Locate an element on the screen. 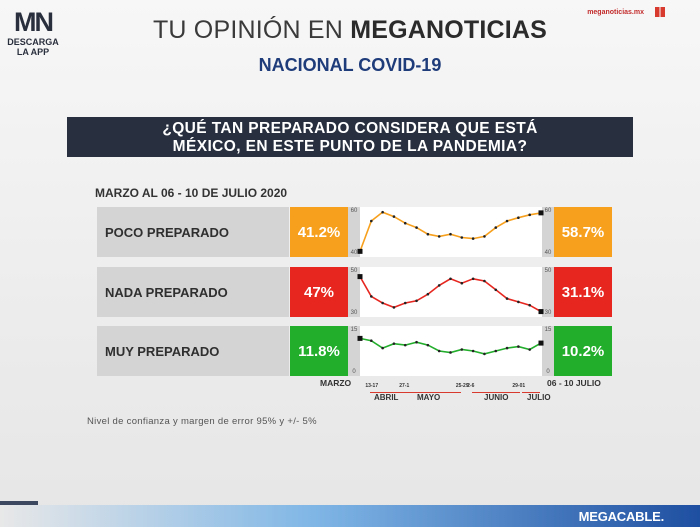 The height and width of the screenshot is (527, 700). period-label: MARZO AL 06 - 10 DE JULIO 2020 is located at coordinates (191, 193).